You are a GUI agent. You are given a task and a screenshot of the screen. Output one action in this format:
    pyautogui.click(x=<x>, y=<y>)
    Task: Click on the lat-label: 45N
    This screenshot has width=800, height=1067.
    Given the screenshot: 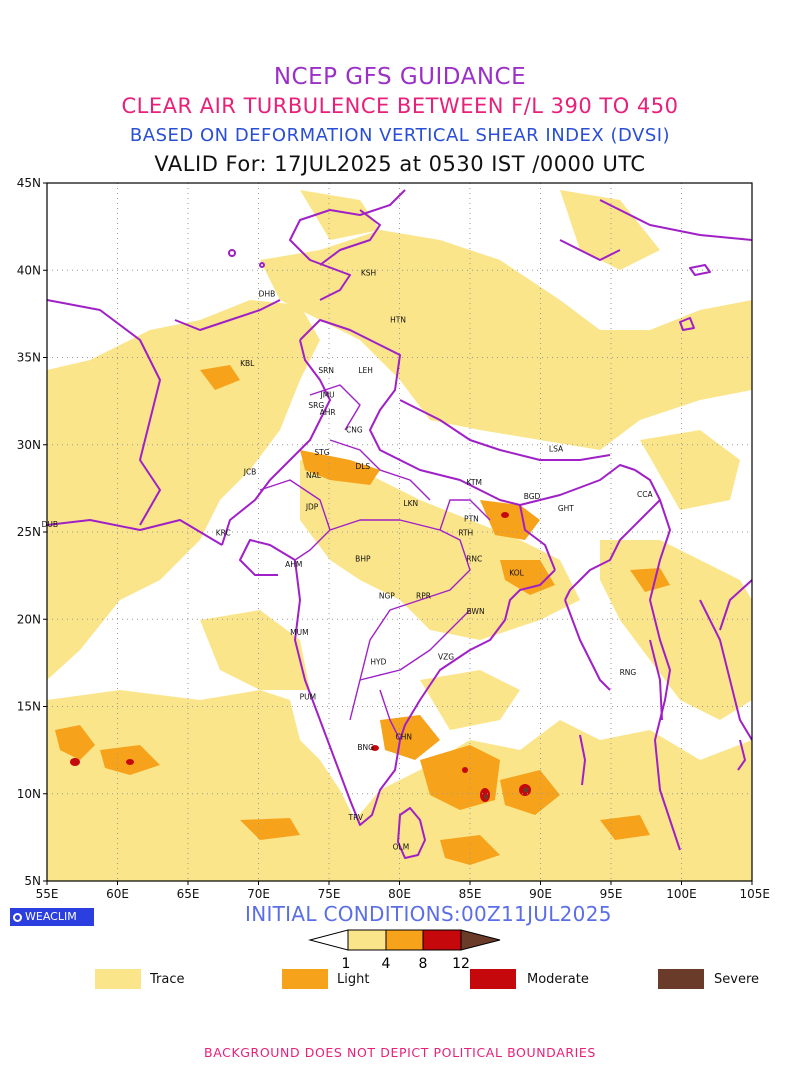 What is the action you would take?
    pyautogui.click(x=29, y=183)
    